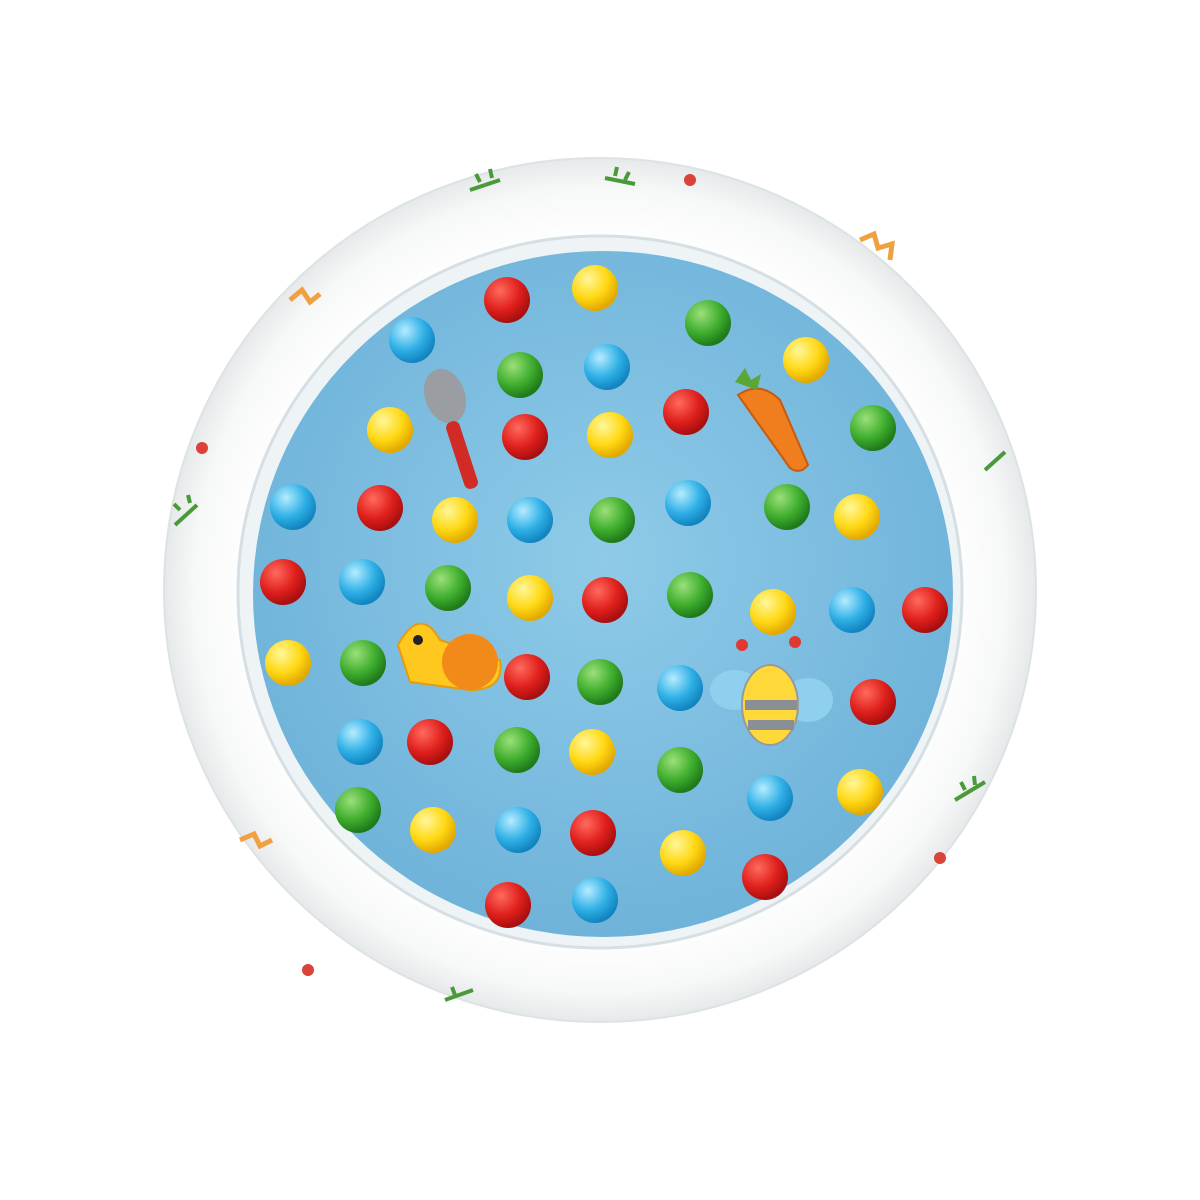 This screenshot has width=1200, height=1200. I want to click on spoon-toy, so click(450, 428).